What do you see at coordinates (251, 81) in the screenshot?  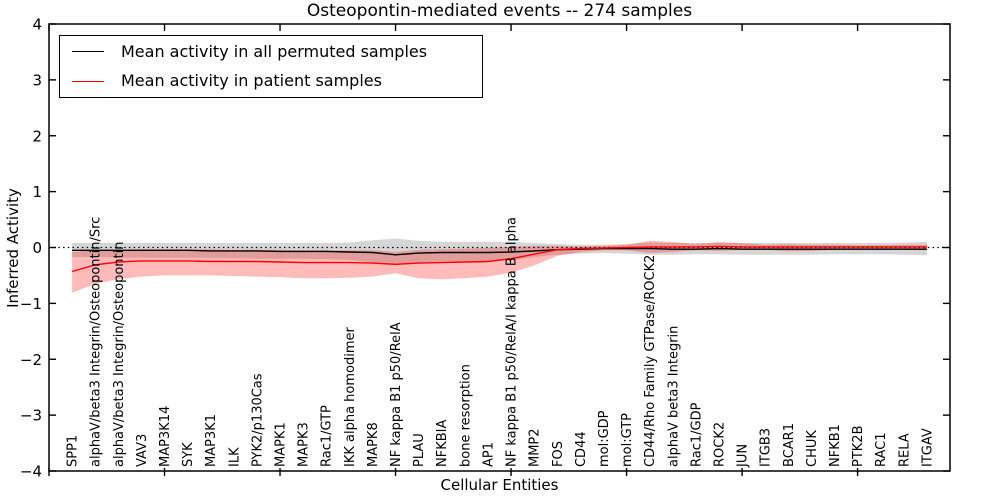 I see `legend-label-patient: Mean activity in patient samples` at bounding box center [251, 81].